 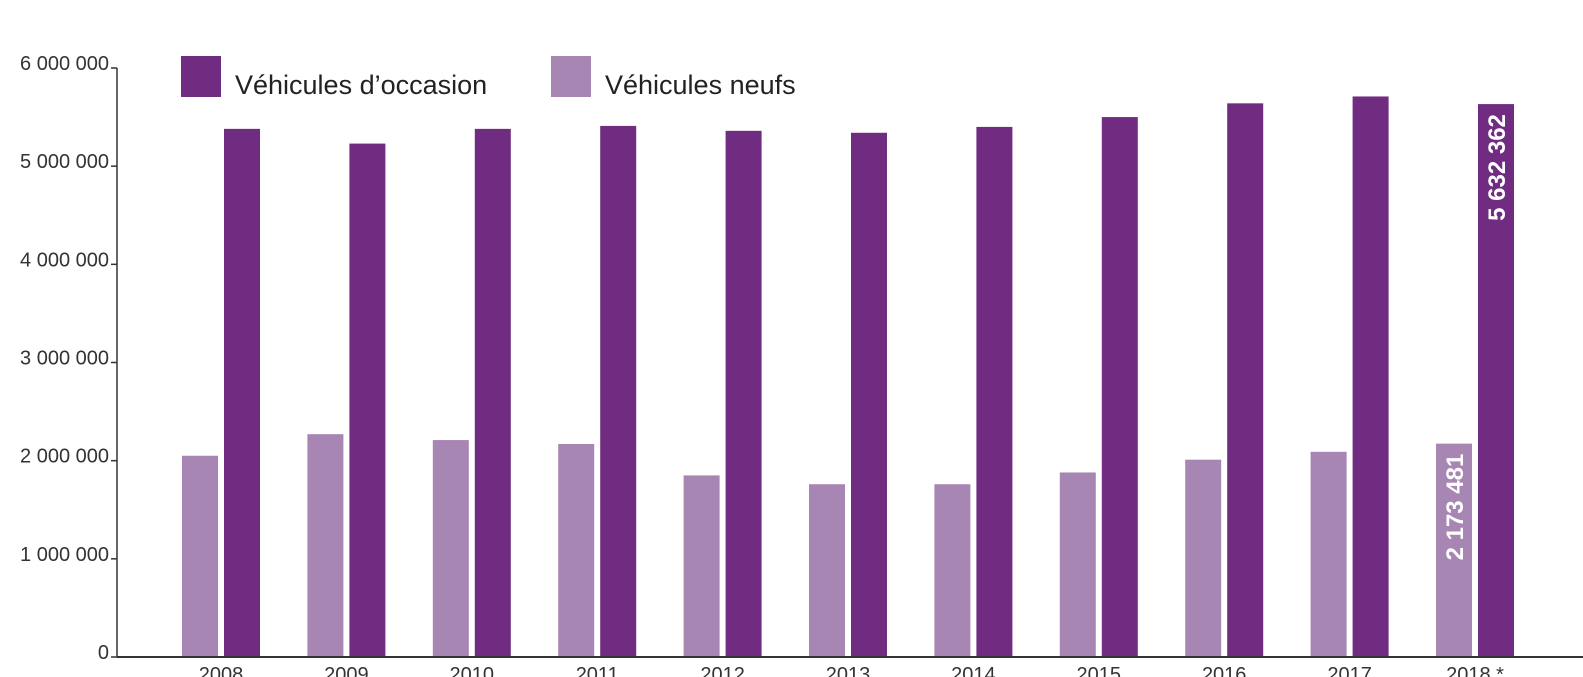 I want to click on bar-group: 2 173 481 5 632 362, so click(x=1475, y=381).